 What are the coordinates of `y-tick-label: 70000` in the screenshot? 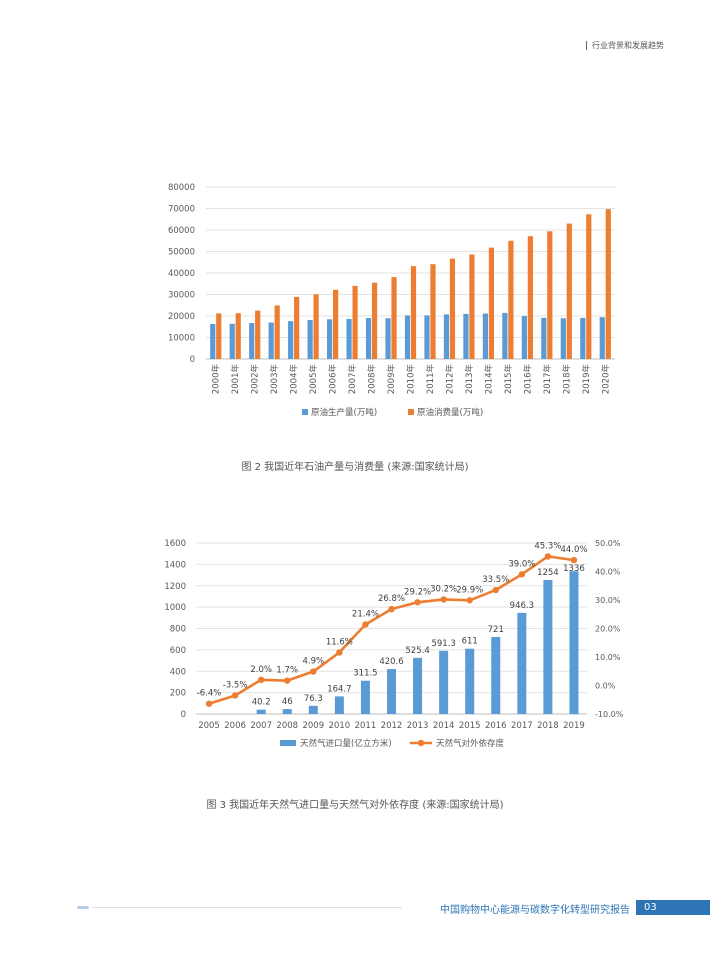 It's located at (181, 210).